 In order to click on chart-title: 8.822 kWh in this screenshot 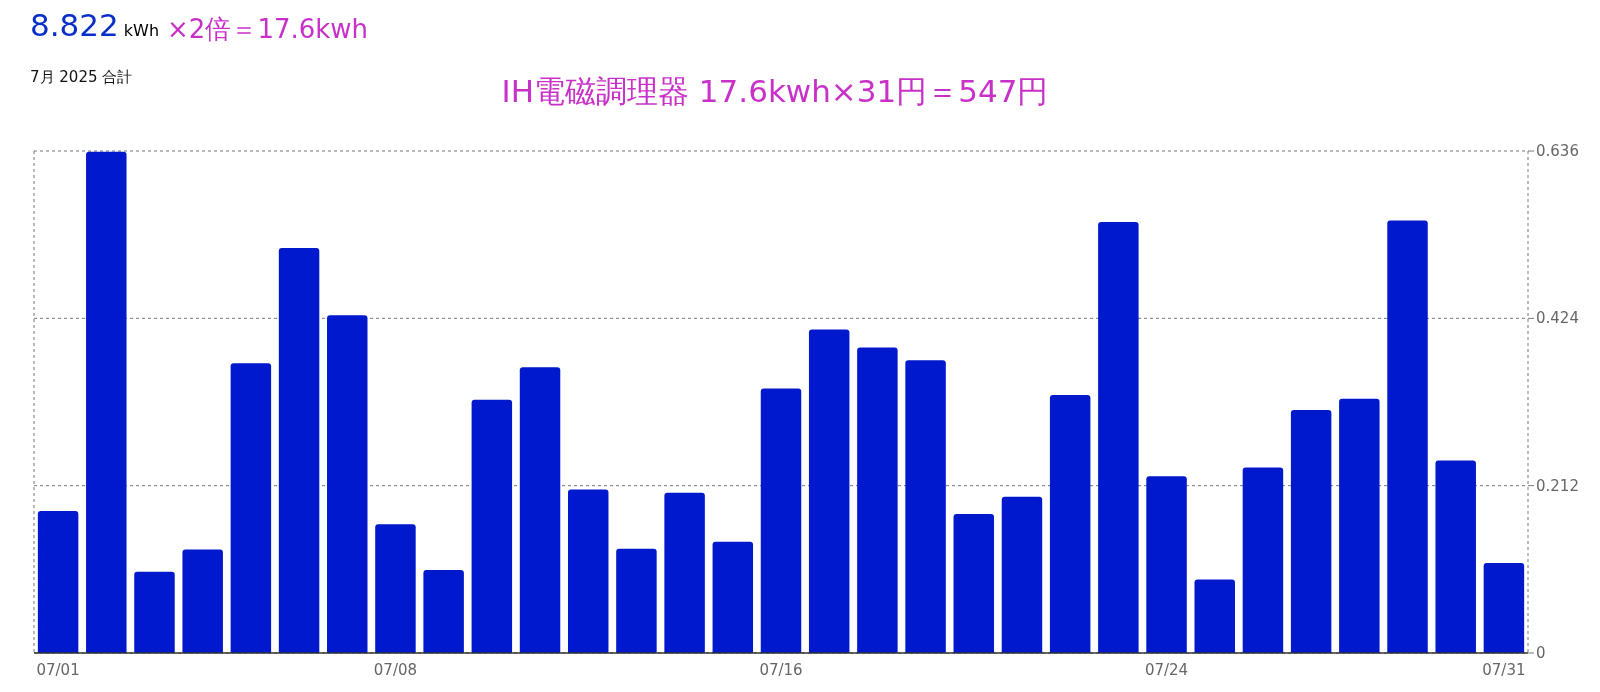, I will do `click(95, 25)`.